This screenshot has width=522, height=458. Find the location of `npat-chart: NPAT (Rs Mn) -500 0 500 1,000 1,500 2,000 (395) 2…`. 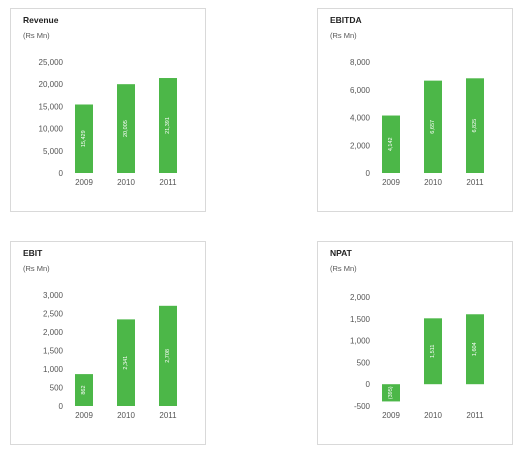

npat-chart: NPAT (Rs Mn) -500 0 500 1,000 1,500 2,000 (395) 2… is located at coordinates (407, 334).